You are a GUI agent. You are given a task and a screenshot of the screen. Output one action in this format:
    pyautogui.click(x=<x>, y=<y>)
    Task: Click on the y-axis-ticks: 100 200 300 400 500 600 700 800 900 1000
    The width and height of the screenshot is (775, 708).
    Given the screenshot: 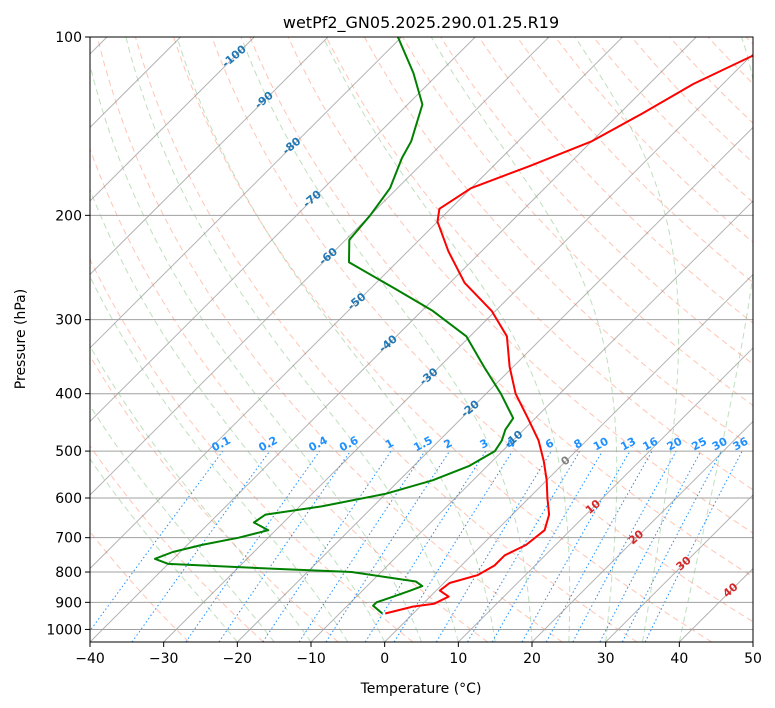 What is the action you would take?
    pyautogui.click(x=68, y=334)
    